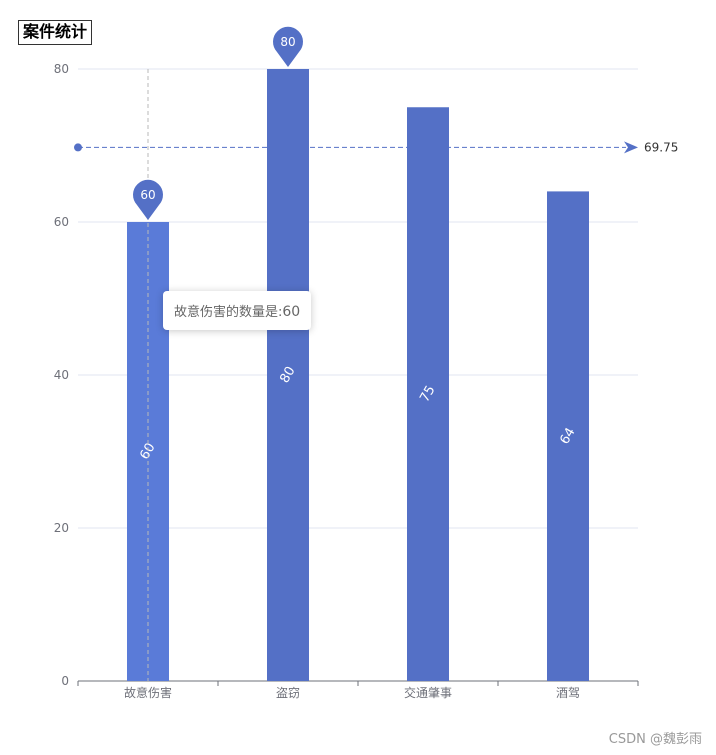 The height and width of the screenshot is (755, 716). Describe the element at coordinates (65, 681) in the screenshot. I see `y-tick-label: 0` at that location.